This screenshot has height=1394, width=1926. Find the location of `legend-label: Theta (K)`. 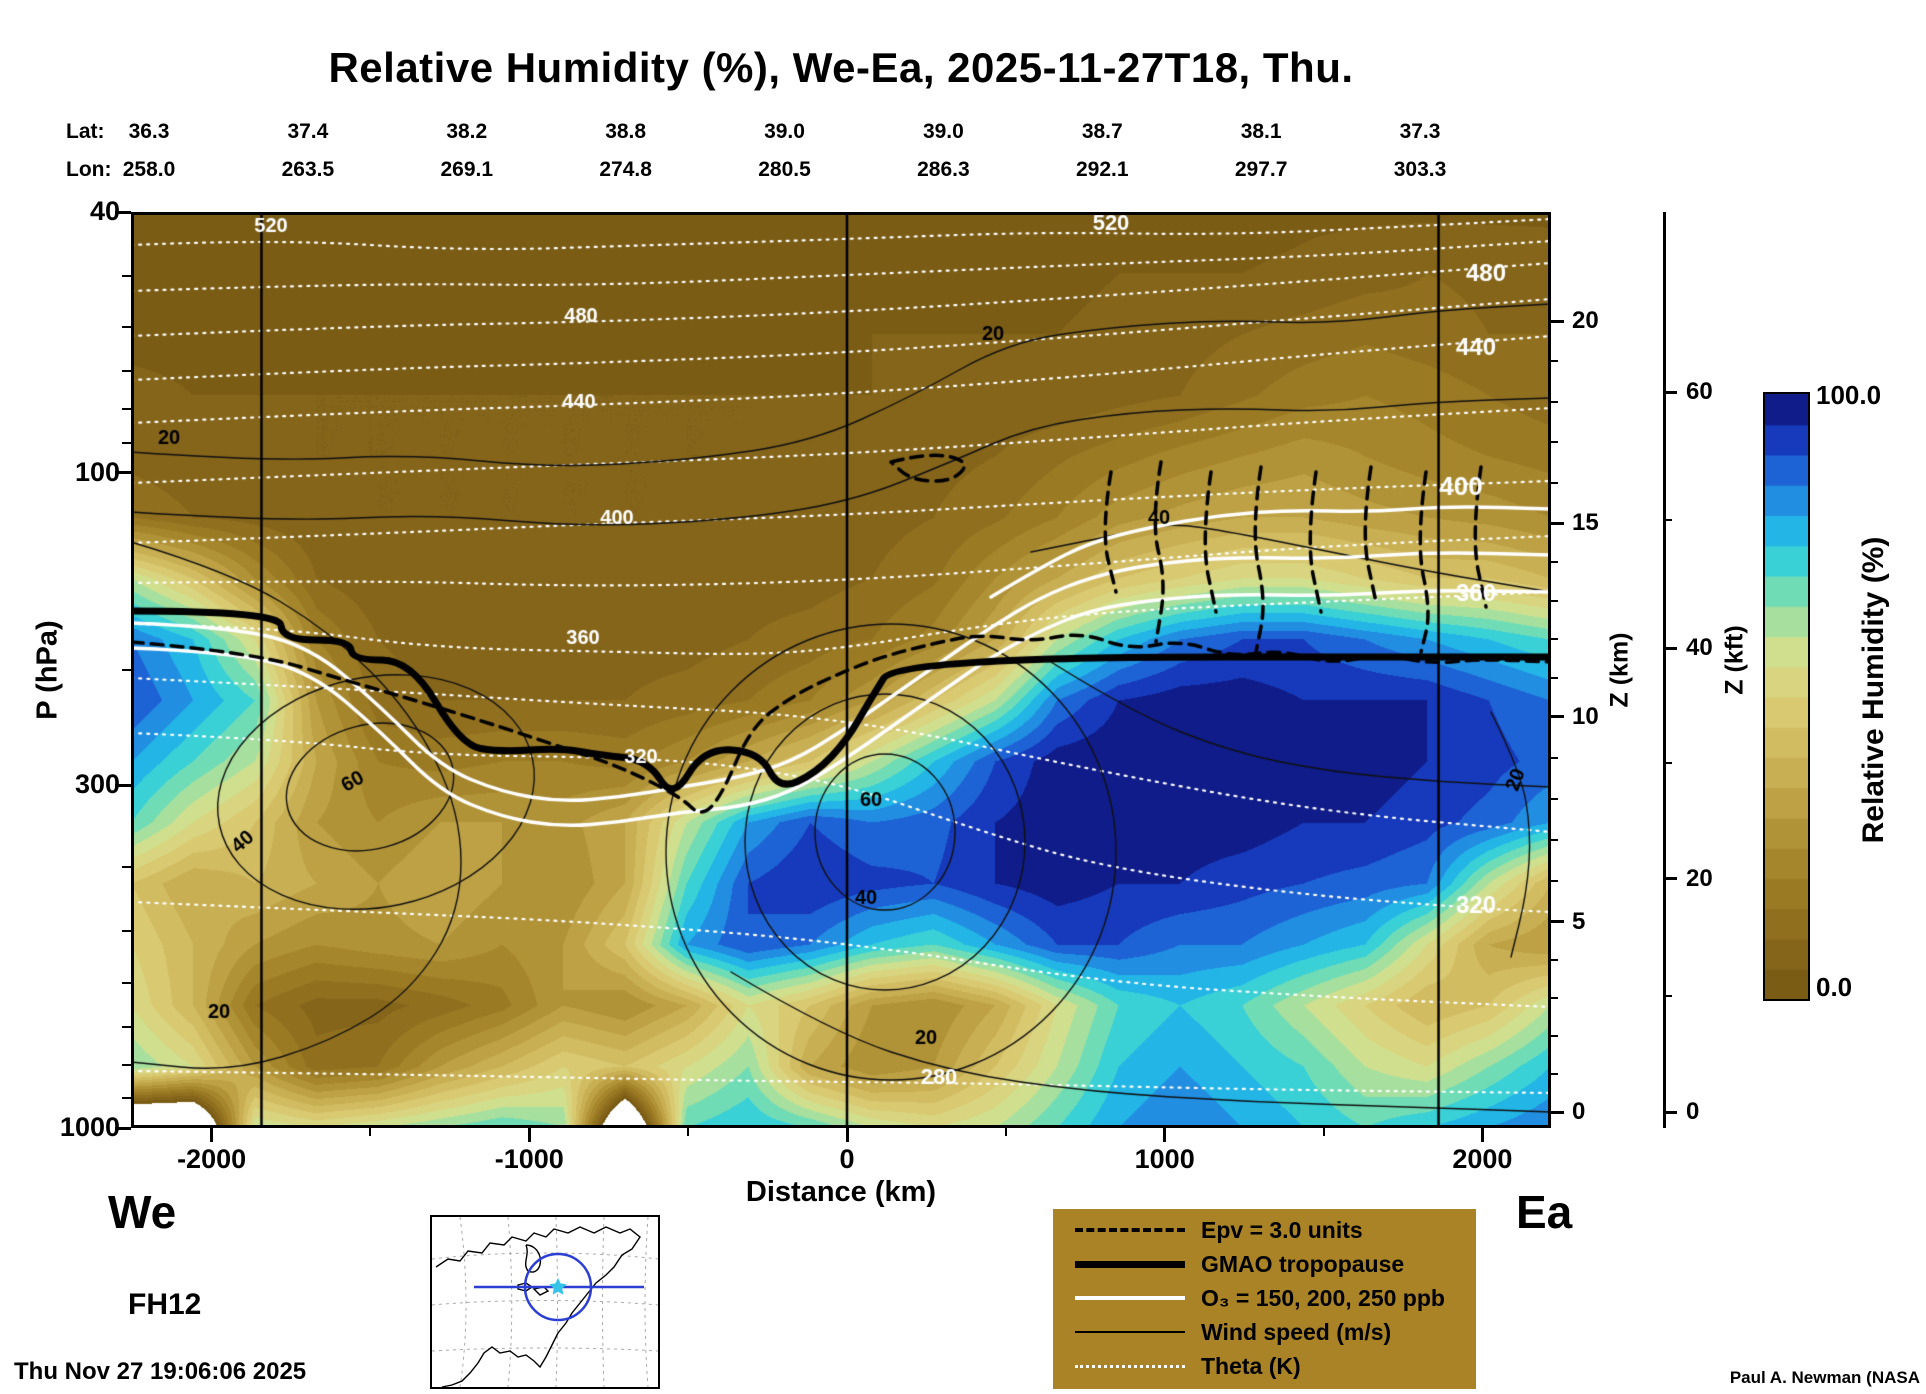

legend-label: Theta (K) is located at coordinates (1251, 1365).